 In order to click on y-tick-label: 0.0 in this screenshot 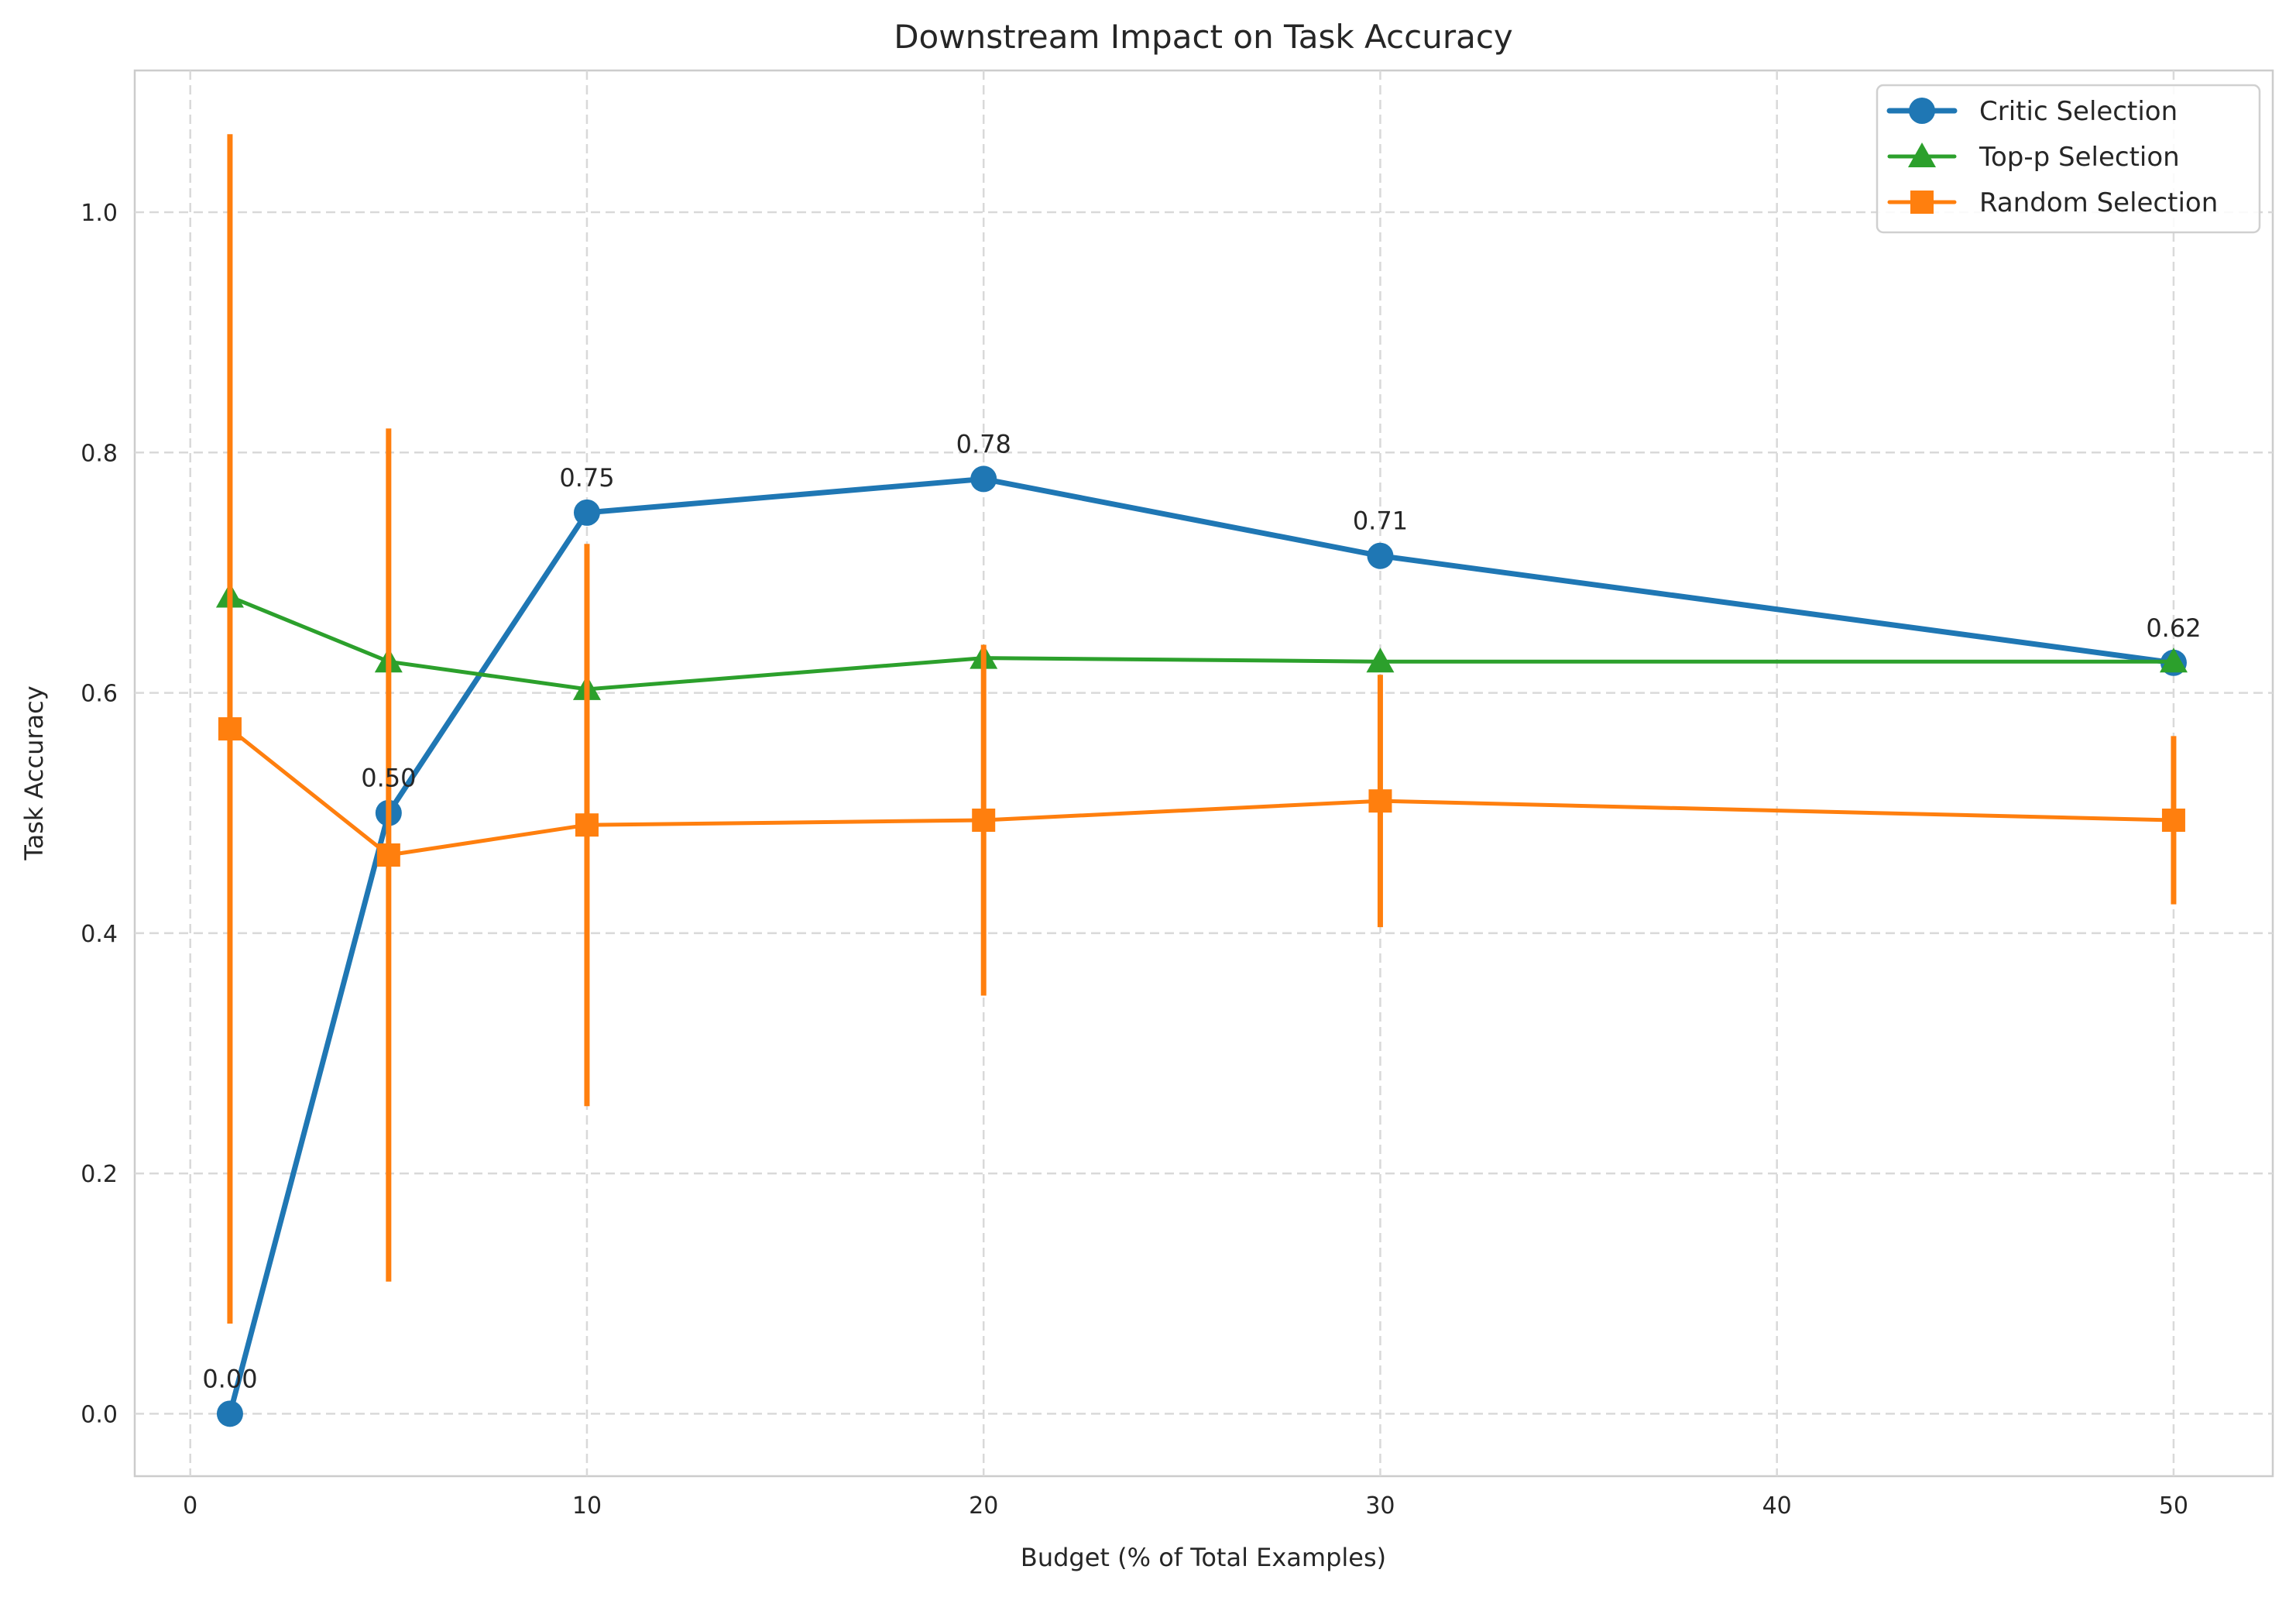, I will do `click(99, 1414)`.